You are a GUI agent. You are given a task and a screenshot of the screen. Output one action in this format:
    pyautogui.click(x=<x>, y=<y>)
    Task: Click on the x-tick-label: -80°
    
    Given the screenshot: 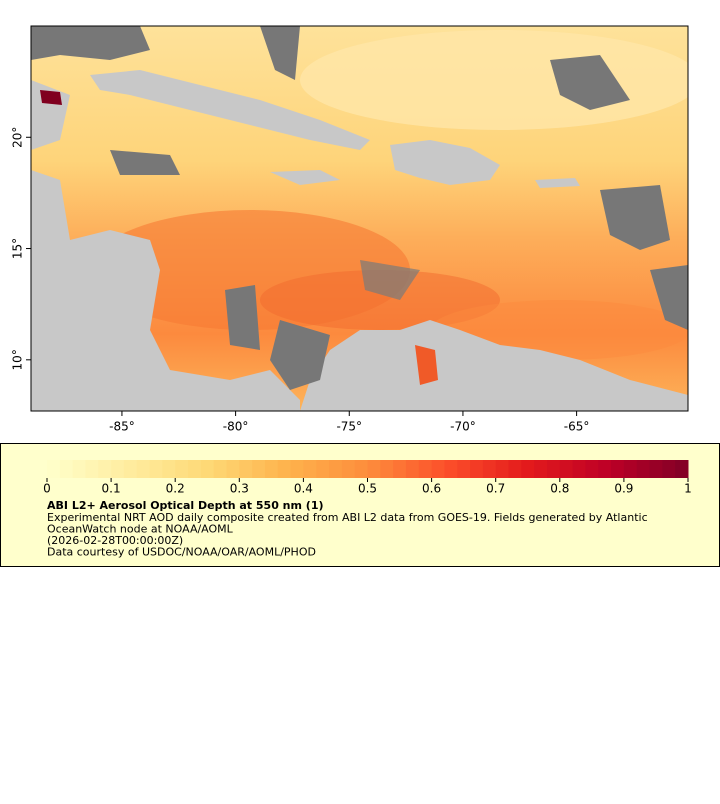 What is the action you would take?
    pyautogui.click(x=236, y=427)
    